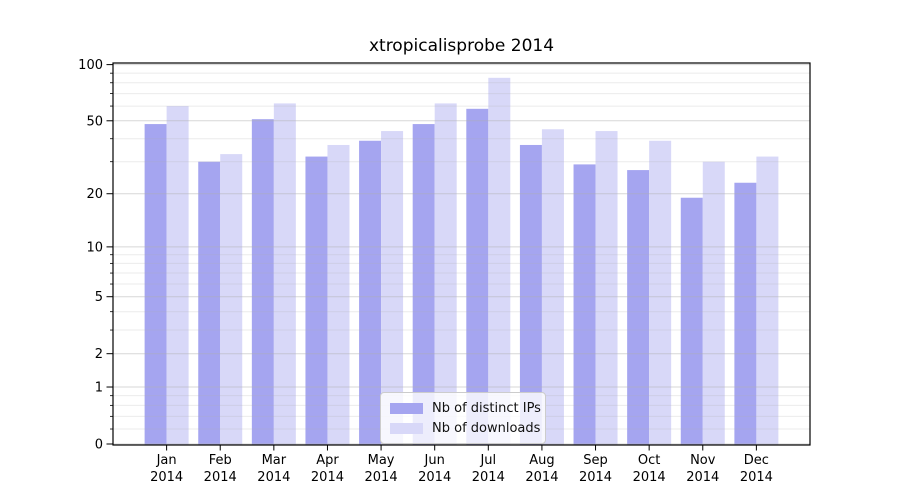 This screenshot has width=900, height=500. I want to click on bar-aug-distinct-ips, so click(530, 294).